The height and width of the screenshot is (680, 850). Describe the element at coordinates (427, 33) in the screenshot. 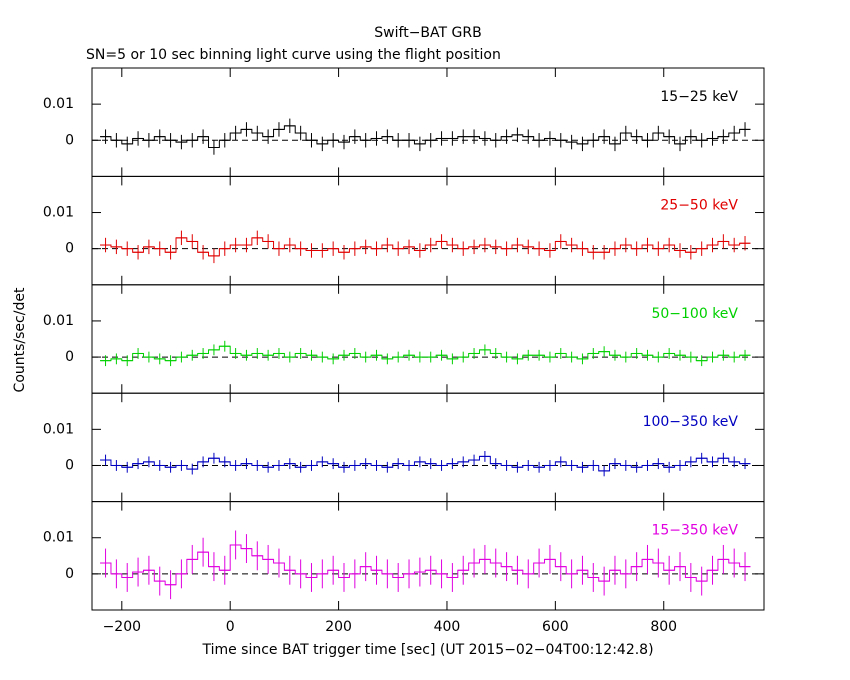

I see `chart-title: Swift−BAT GRB` at that location.